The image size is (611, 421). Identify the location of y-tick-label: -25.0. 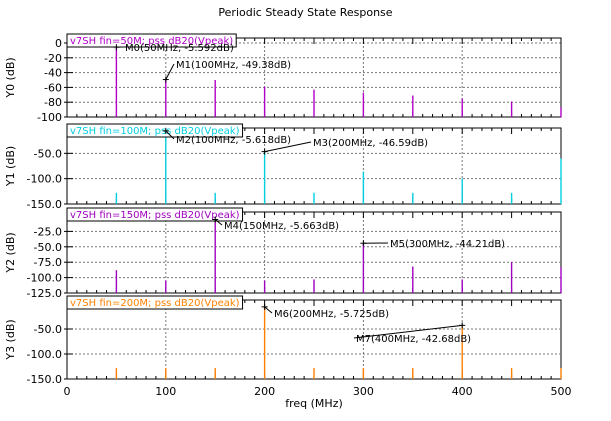
(48, 231).